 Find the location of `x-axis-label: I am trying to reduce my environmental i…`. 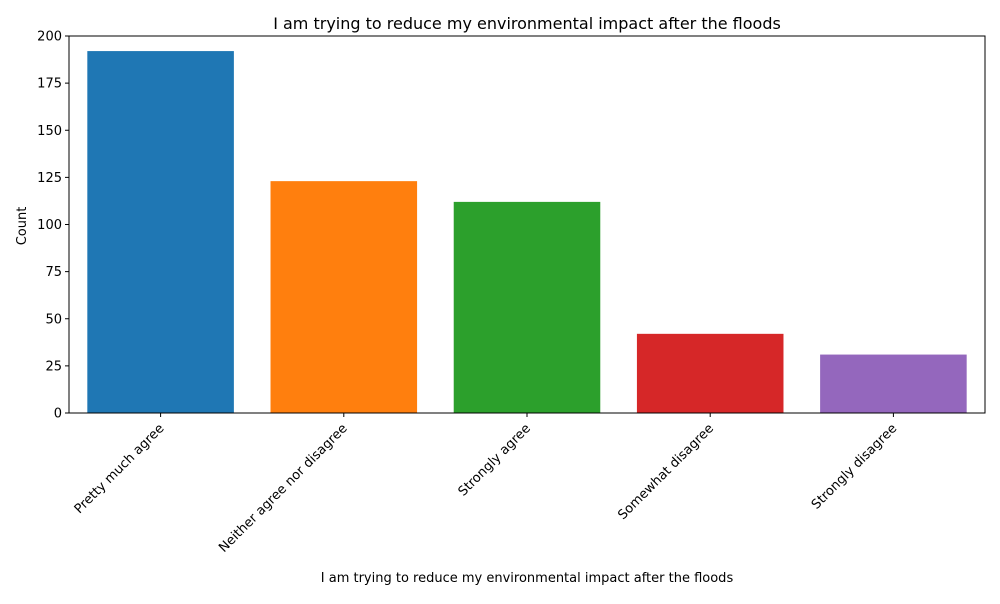

x-axis-label: I am trying to reduce my environmental i… is located at coordinates (527, 578).